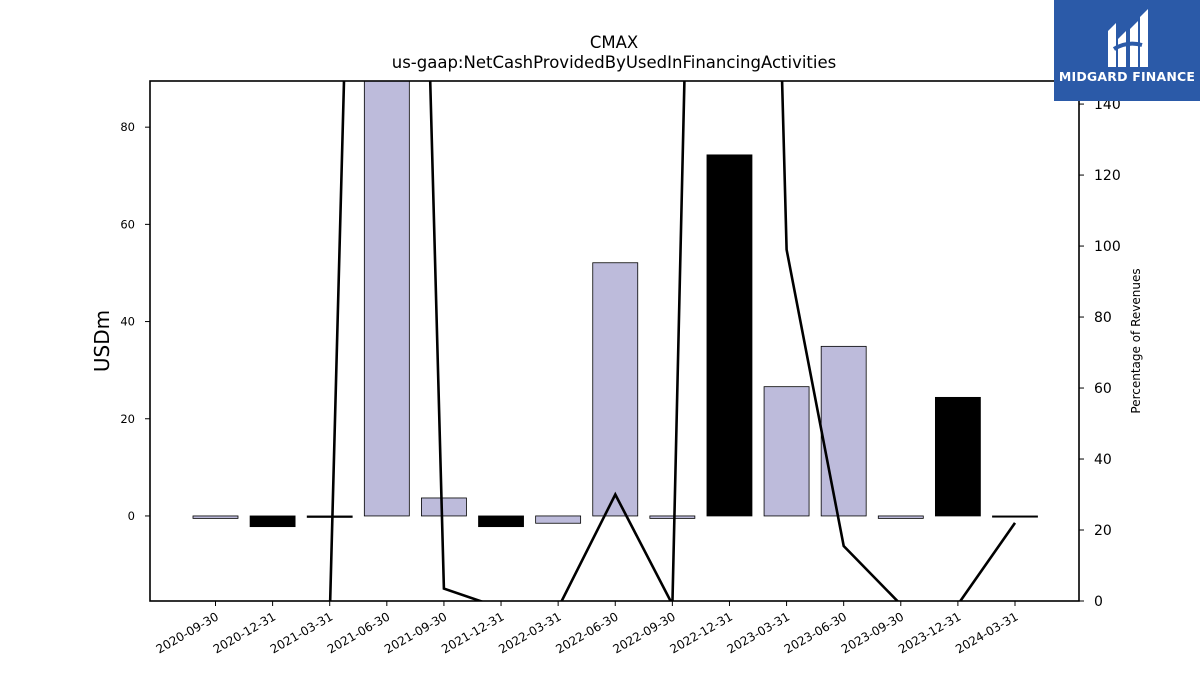  What do you see at coordinates (1127, 76) in the screenshot?
I see `logo-text: MIDGARD FINANCE` at bounding box center [1127, 76].